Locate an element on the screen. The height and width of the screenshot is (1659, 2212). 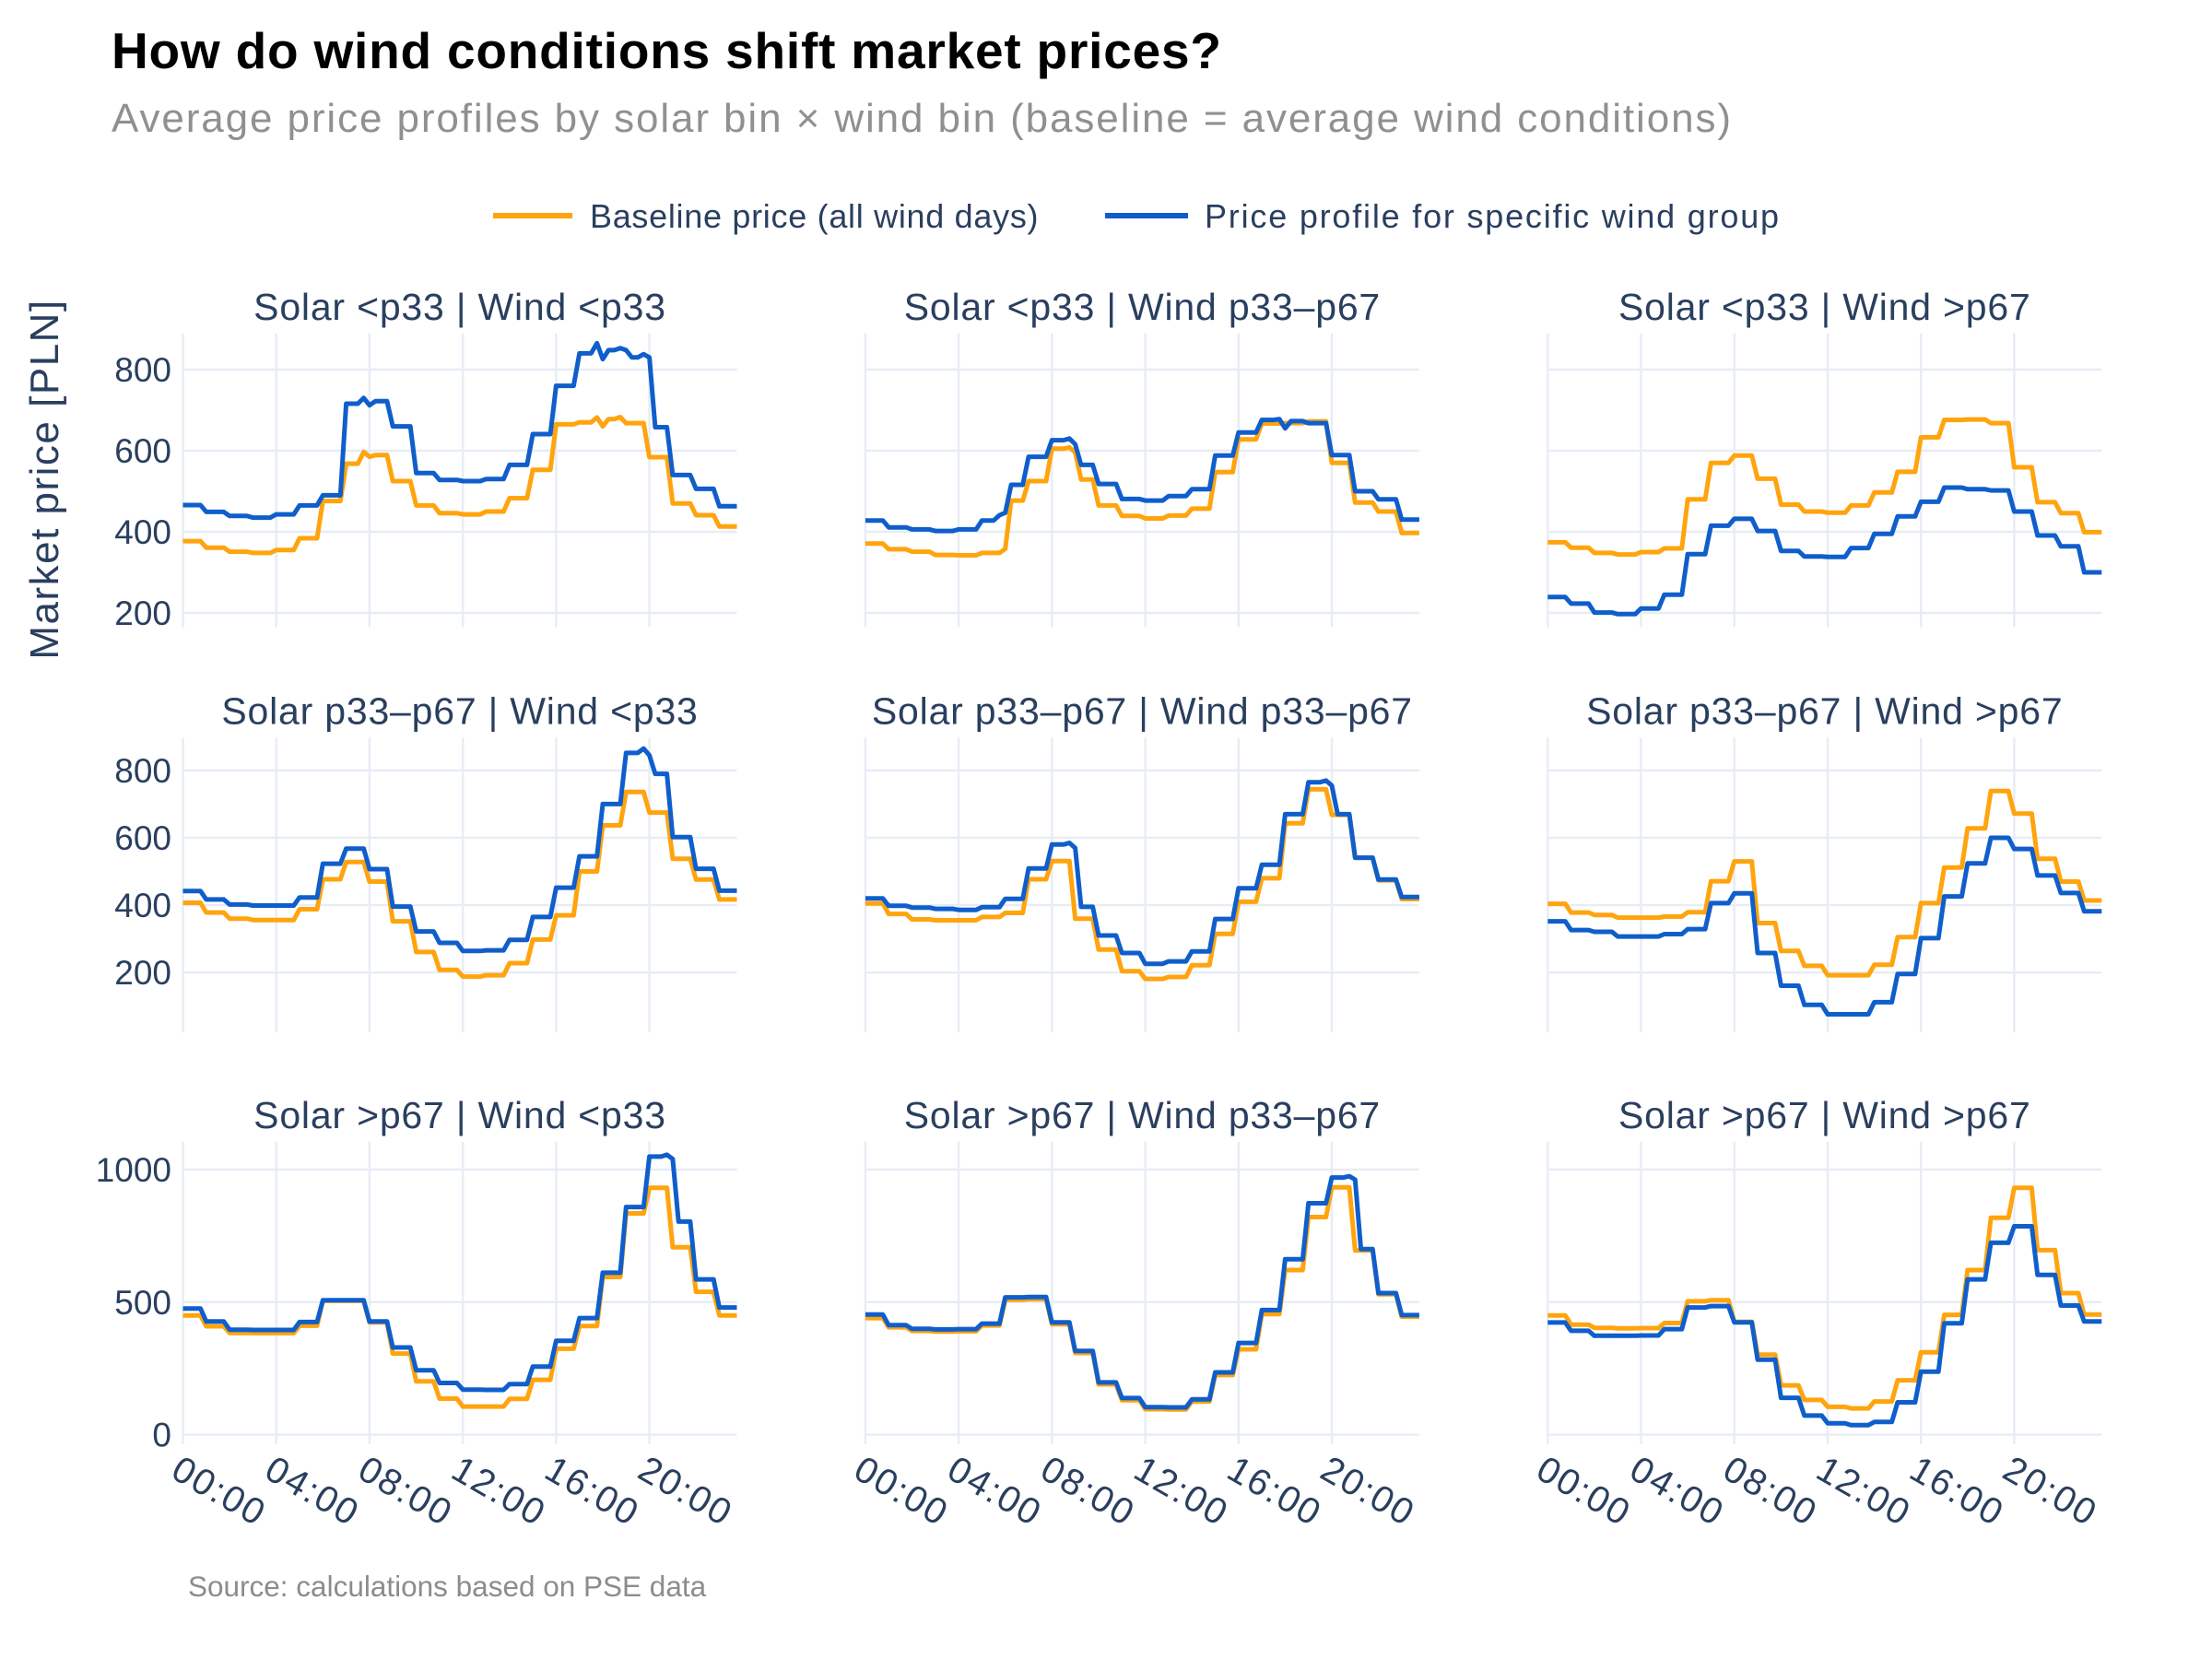
svg-text: Solar >p67 | Wind p33–p67 is located at coordinates (1142, 1115).